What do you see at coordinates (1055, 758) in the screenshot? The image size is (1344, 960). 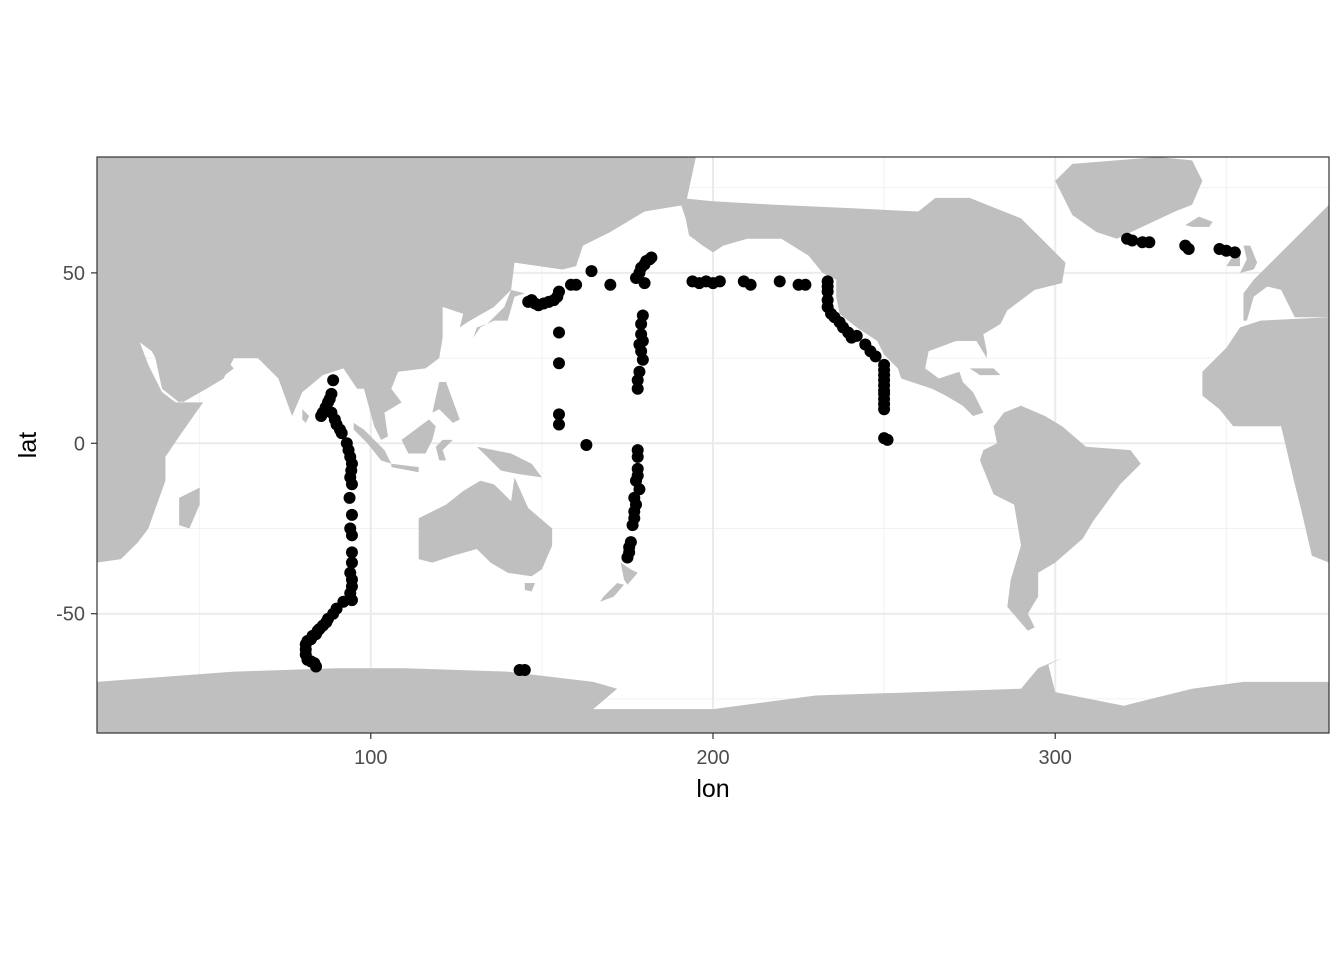 I see `x-tick-label: 300` at bounding box center [1055, 758].